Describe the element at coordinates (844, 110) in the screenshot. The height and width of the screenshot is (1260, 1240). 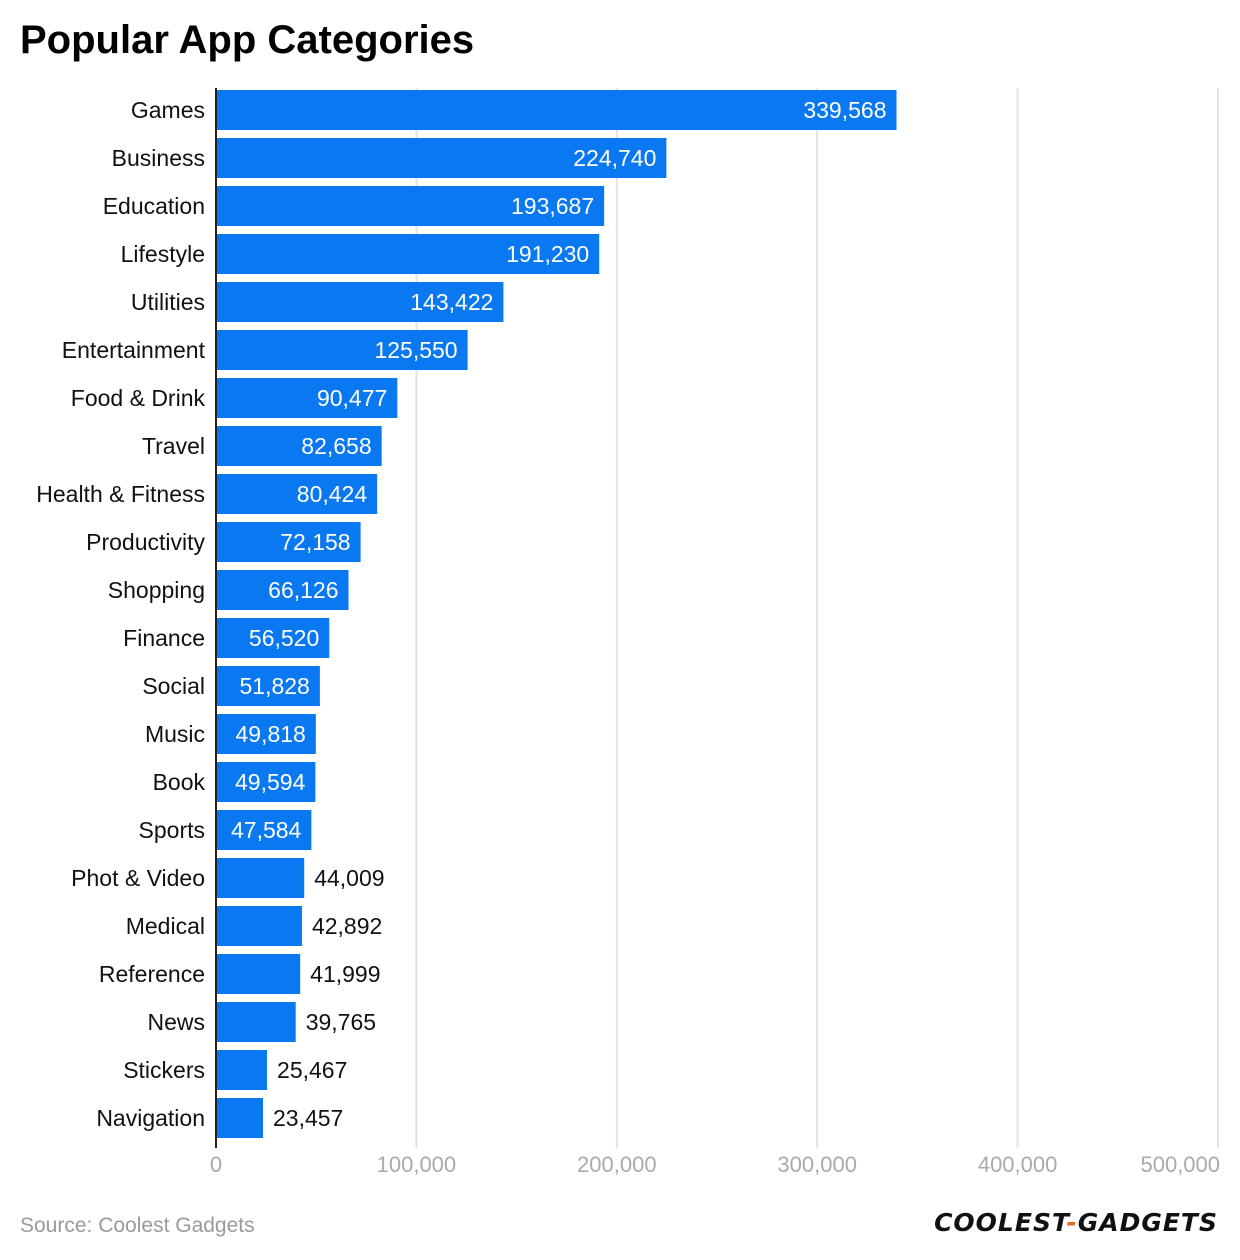
I see `bar-value-label: 339,568` at that location.